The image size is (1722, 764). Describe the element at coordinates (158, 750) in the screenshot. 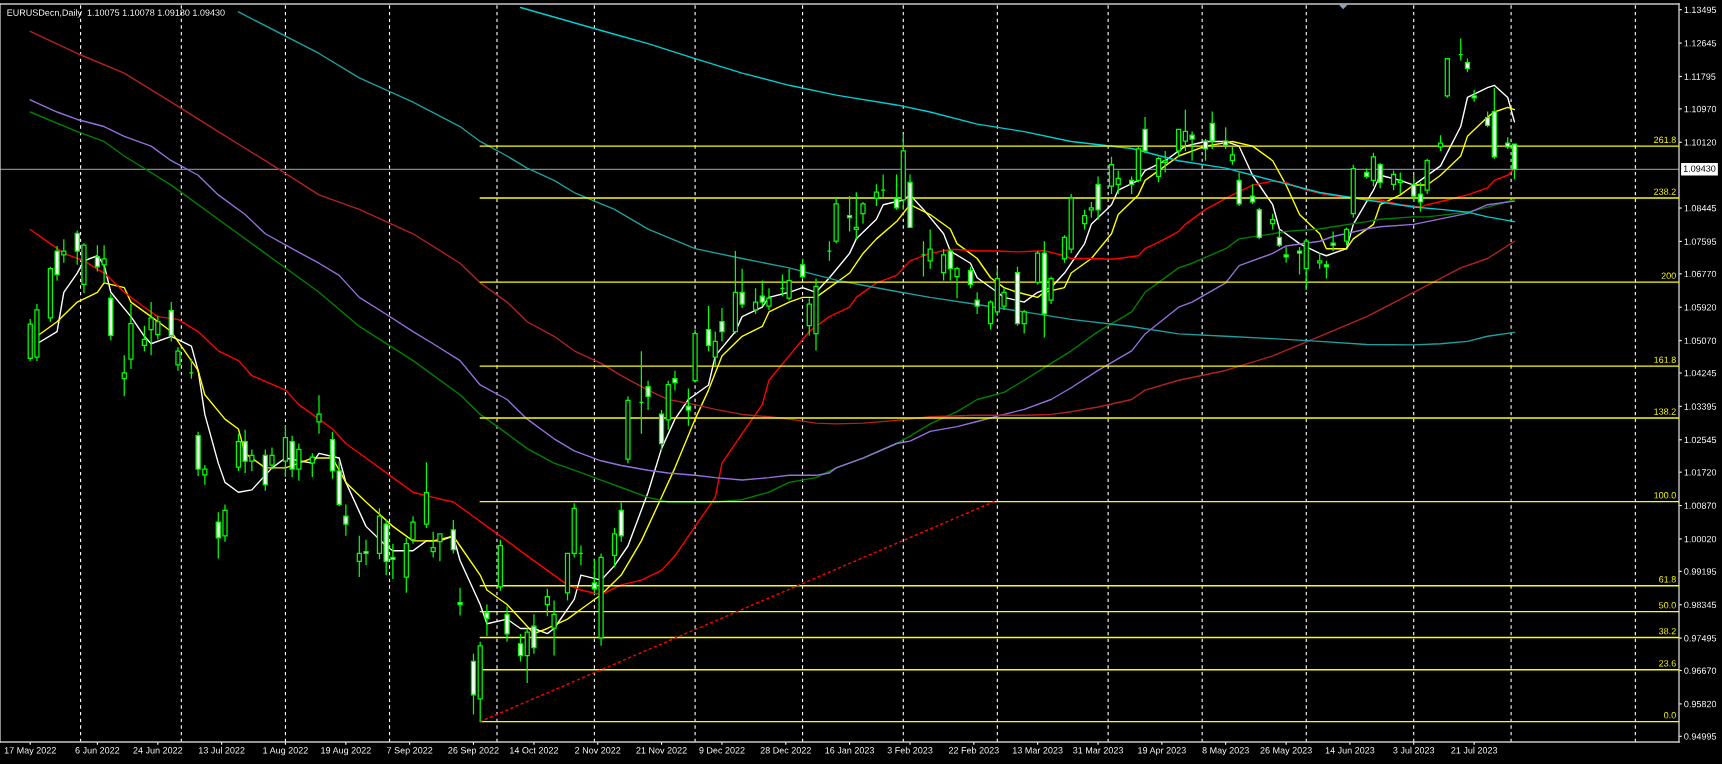

I see `x-tick-label: 24 Jun 2022` at that location.